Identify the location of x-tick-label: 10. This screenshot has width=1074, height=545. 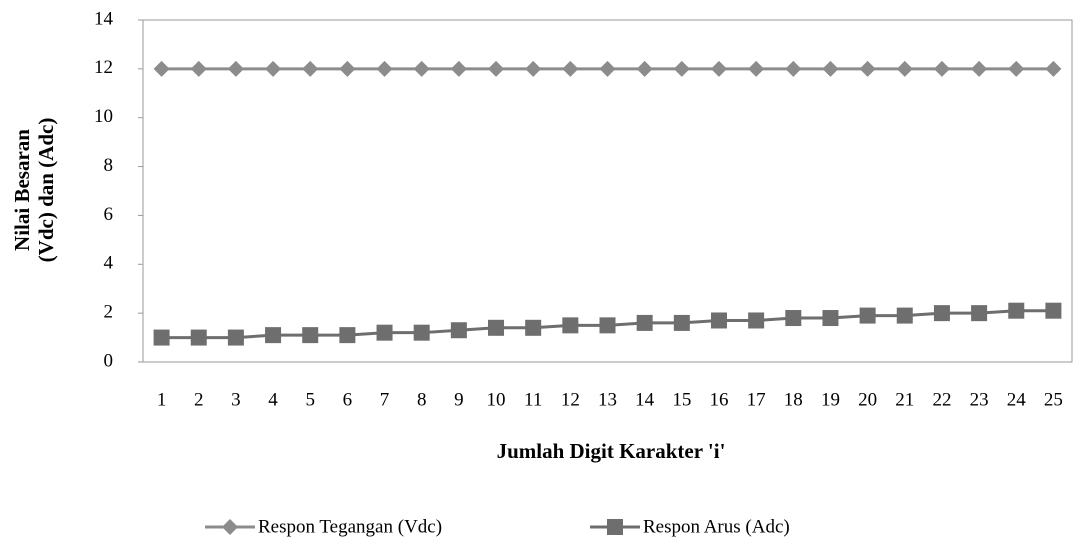
(496, 399).